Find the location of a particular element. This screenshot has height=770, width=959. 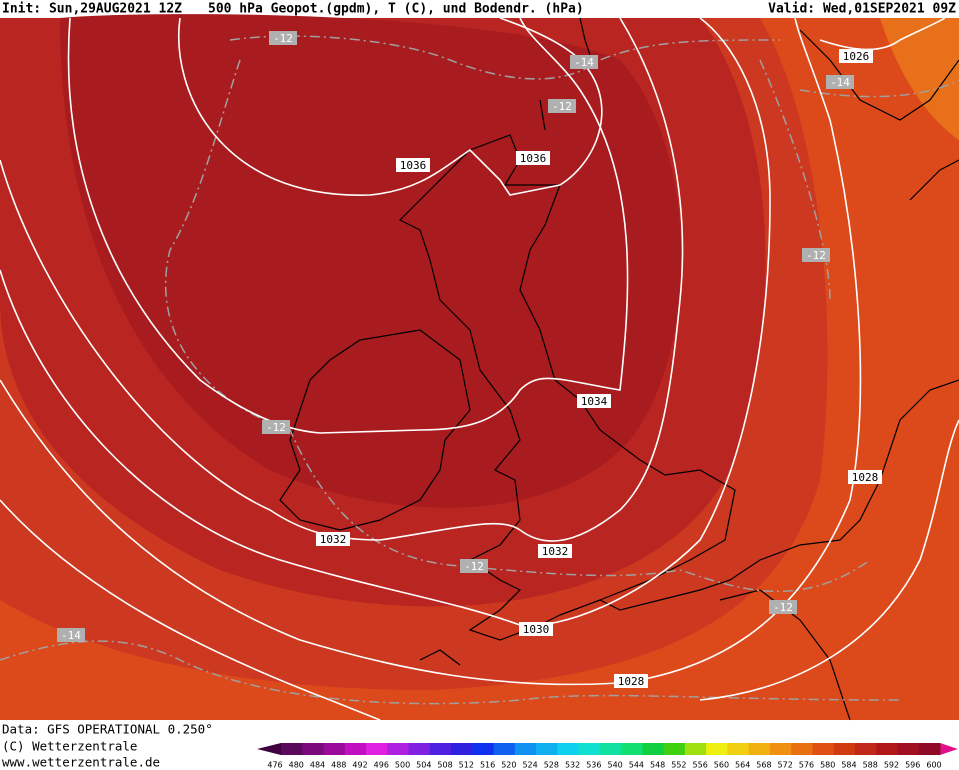

field-warm is located at coordinates (919, 79).